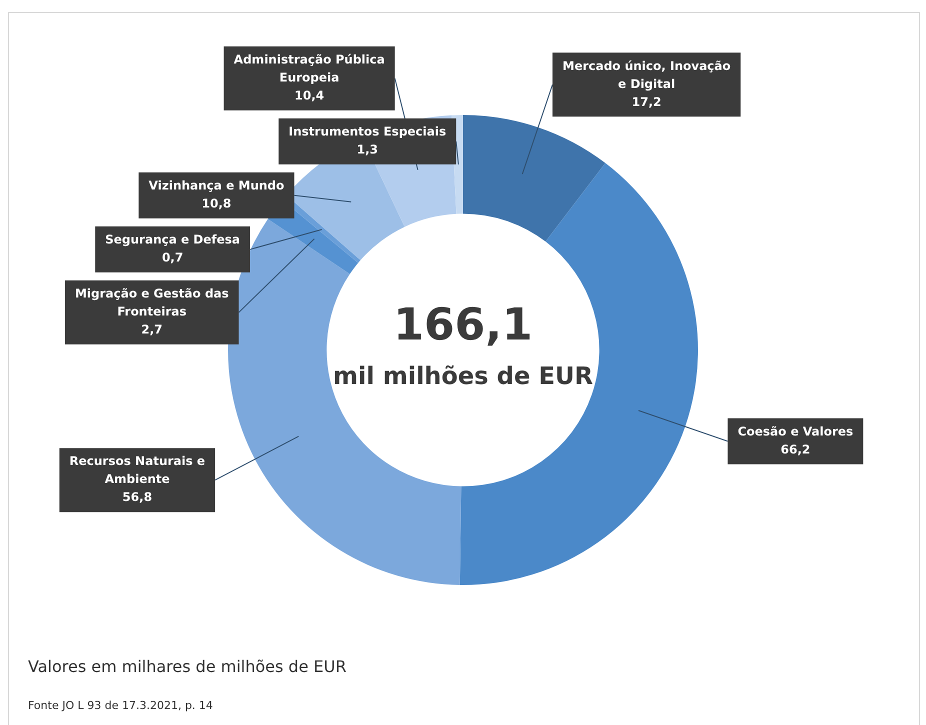 The height and width of the screenshot is (725, 926). Describe the element at coordinates (173, 257) in the screenshot. I see `data-label: 0,7` at that location.